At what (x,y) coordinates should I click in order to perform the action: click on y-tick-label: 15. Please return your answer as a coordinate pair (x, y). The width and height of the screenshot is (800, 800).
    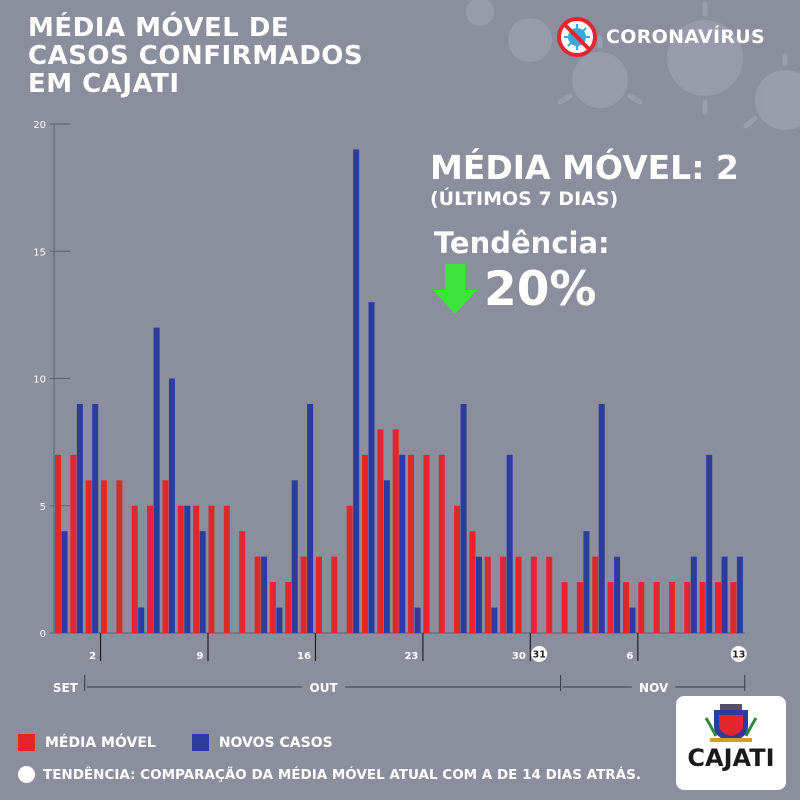
    Looking at the image, I should click on (39, 252).